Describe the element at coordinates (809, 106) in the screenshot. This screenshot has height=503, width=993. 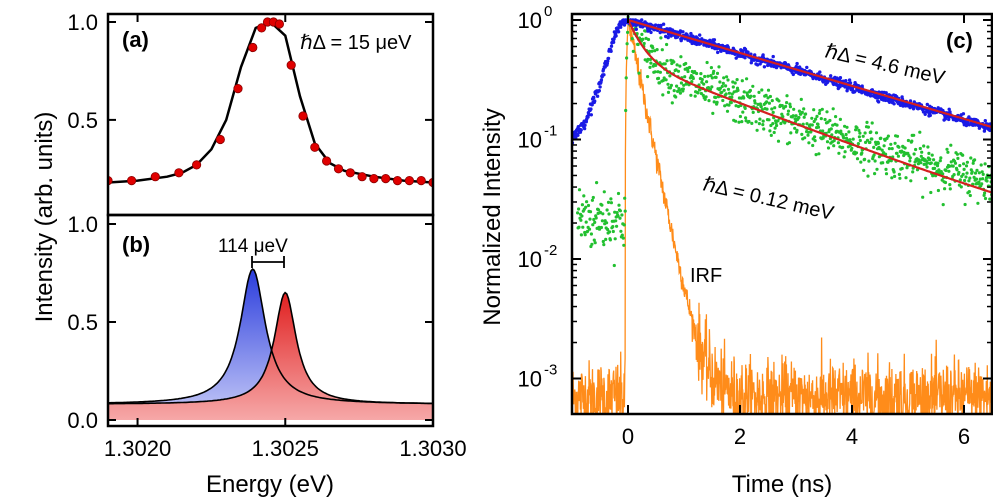
I see `fit-slow-splitting` at that location.